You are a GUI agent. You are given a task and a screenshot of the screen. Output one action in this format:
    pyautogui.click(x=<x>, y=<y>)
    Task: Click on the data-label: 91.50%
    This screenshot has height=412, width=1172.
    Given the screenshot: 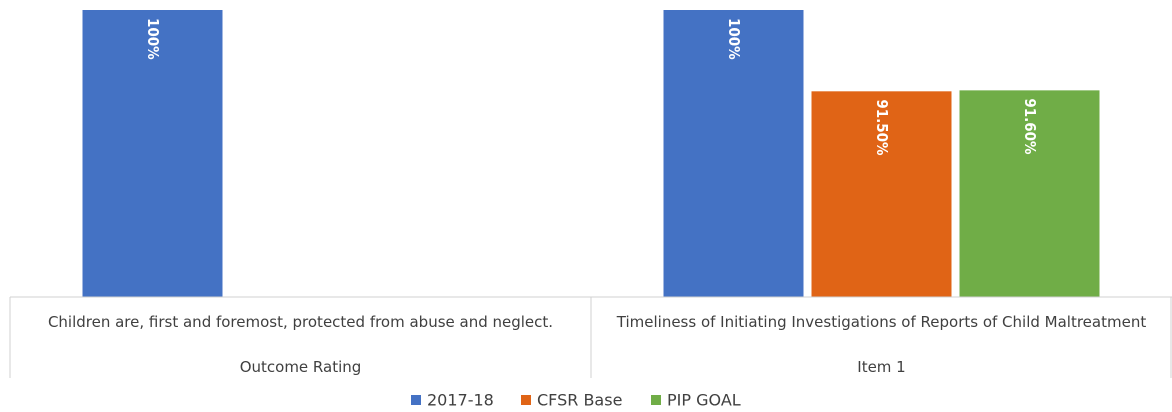 What is the action you would take?
    pyautogui.click(x=882, y=127)
    